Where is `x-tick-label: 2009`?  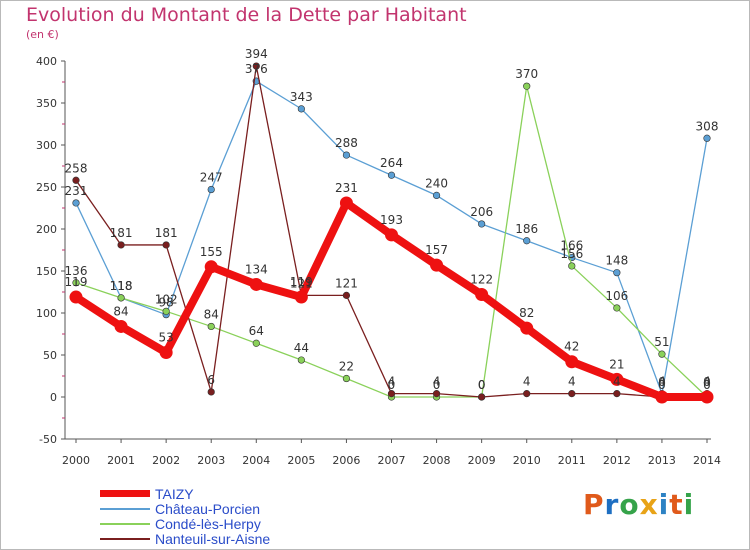 x-tick-label: 2009 is located at coordinates (482, 460).